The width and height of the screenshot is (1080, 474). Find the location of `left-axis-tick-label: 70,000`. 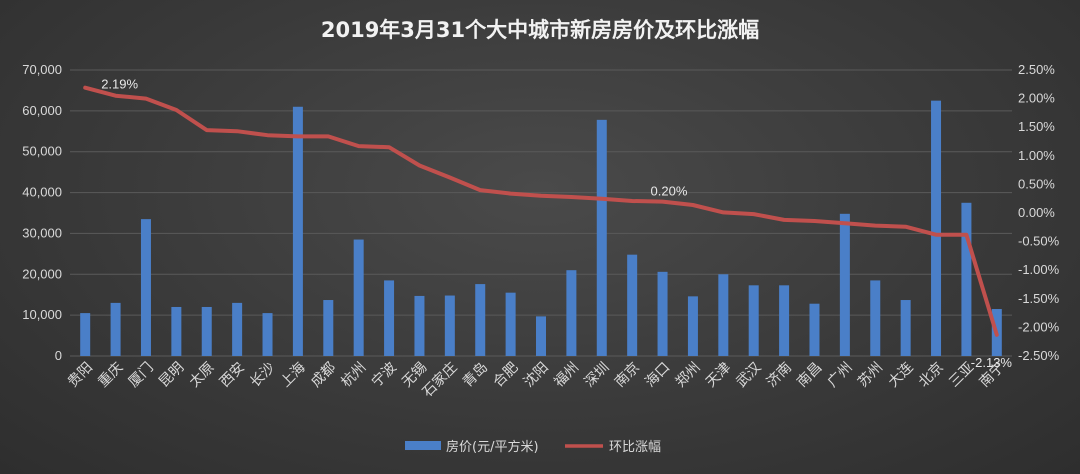

left-axis-tick-label: 70,000 is located at coordinates (42, 69).